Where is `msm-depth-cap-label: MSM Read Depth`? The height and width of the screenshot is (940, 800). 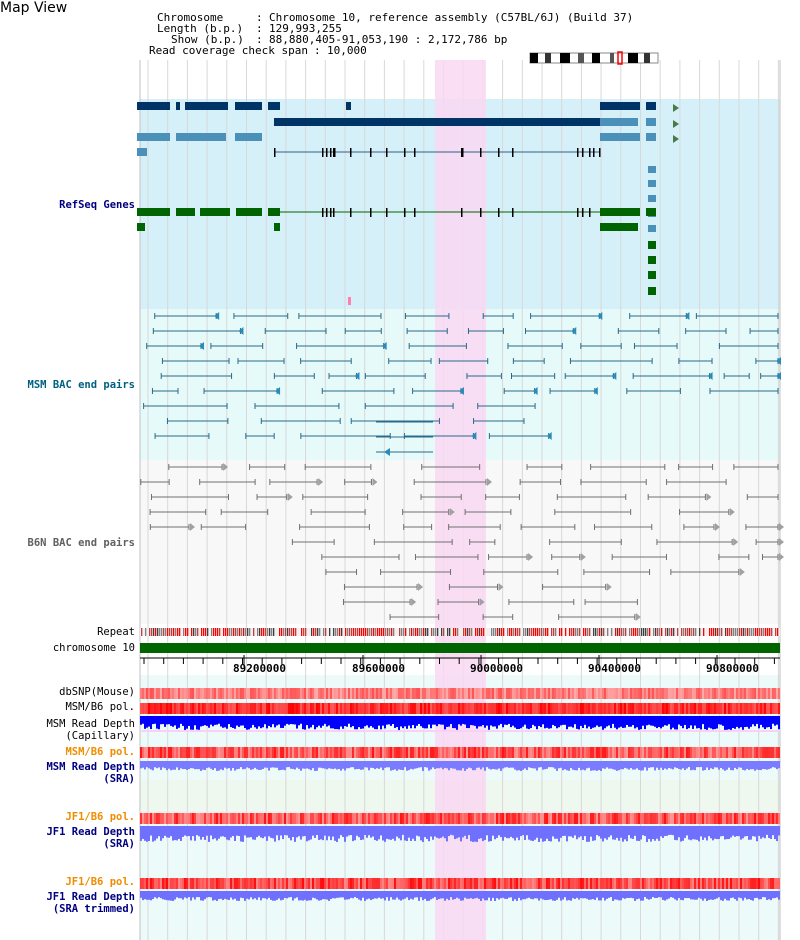
msm-depth-cap-label: MSM Read Depth is located at coordinates (90, 724).